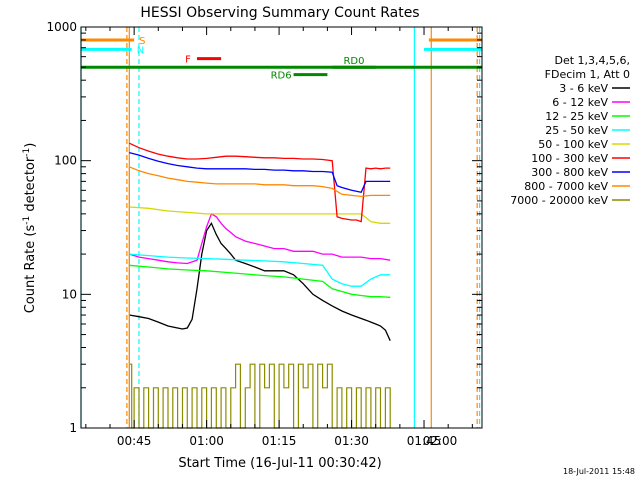 The image size is (640, 480). I want to click on x-tick-label-0: 00:45, so click(134, 441).